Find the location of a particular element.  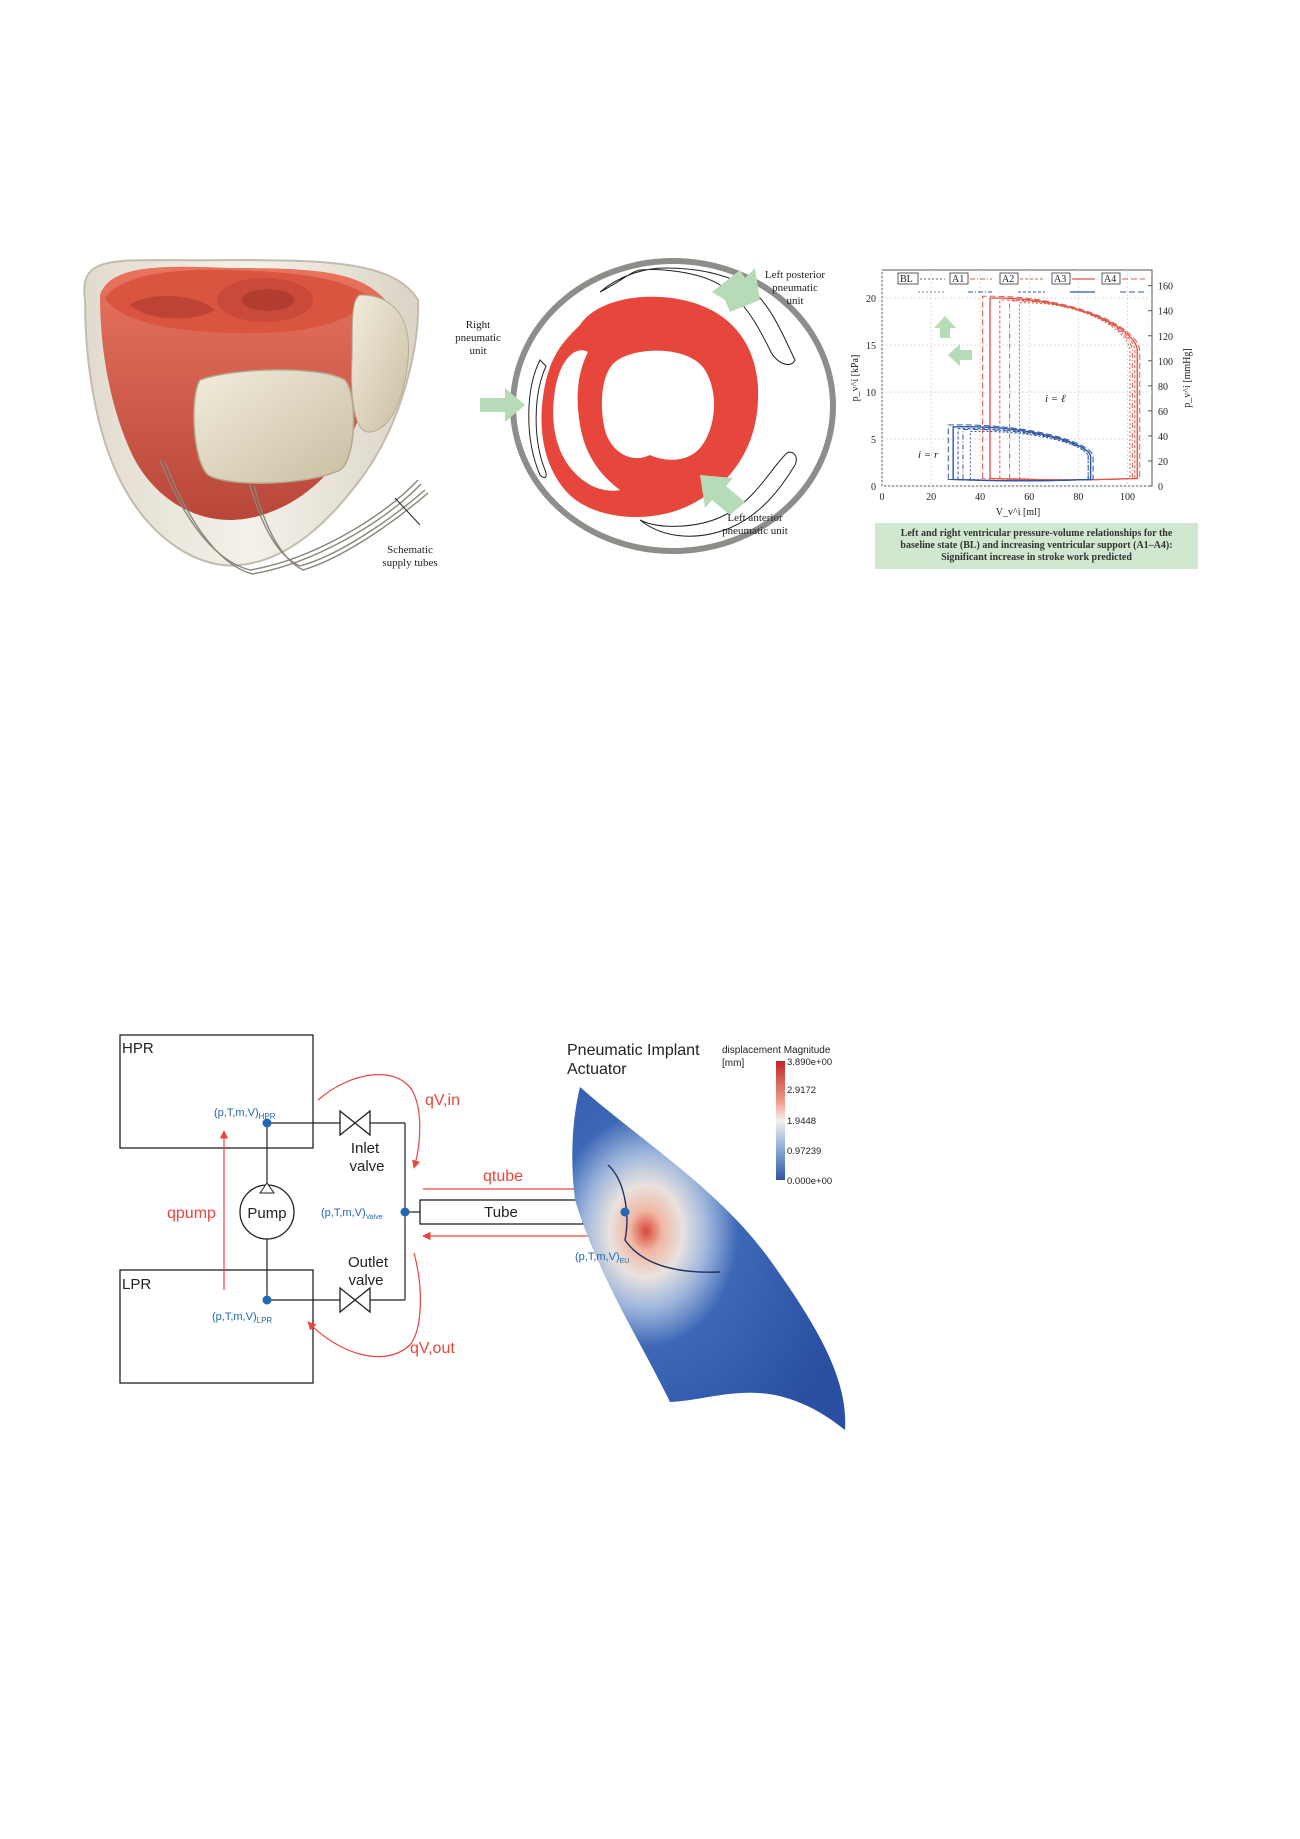

pipes is located at coordinates (445, 1211).